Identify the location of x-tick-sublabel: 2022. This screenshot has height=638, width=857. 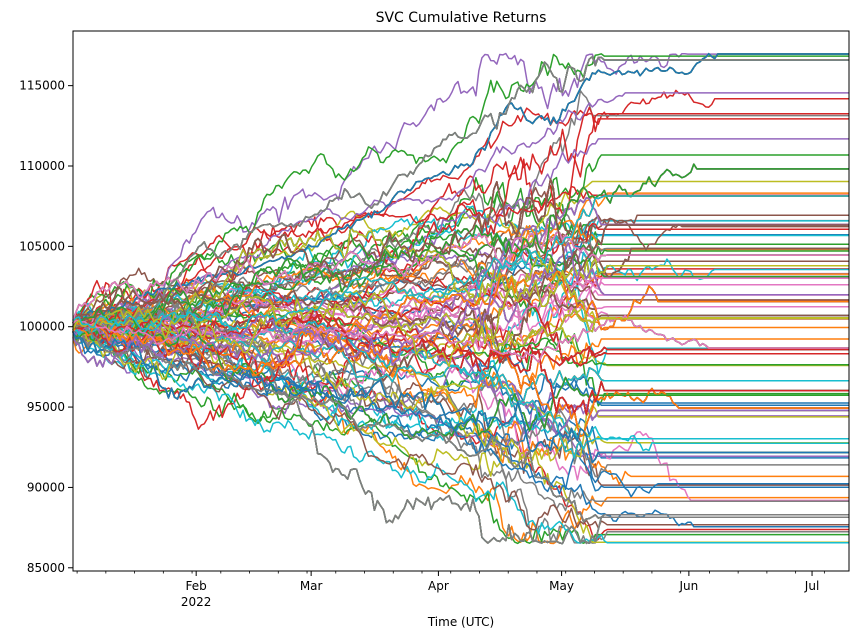
(196, 602).